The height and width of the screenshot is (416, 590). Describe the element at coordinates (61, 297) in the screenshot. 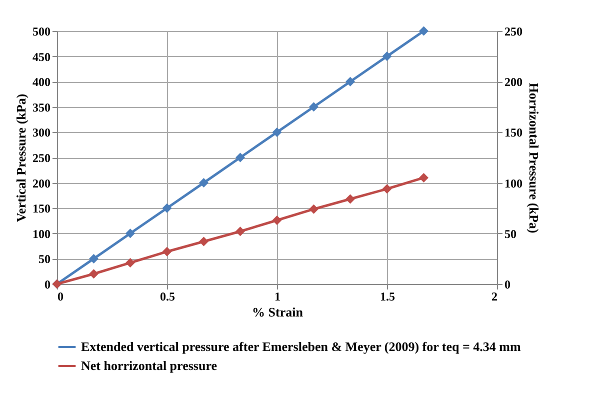

I see `x-tick-label: 0` at that location.